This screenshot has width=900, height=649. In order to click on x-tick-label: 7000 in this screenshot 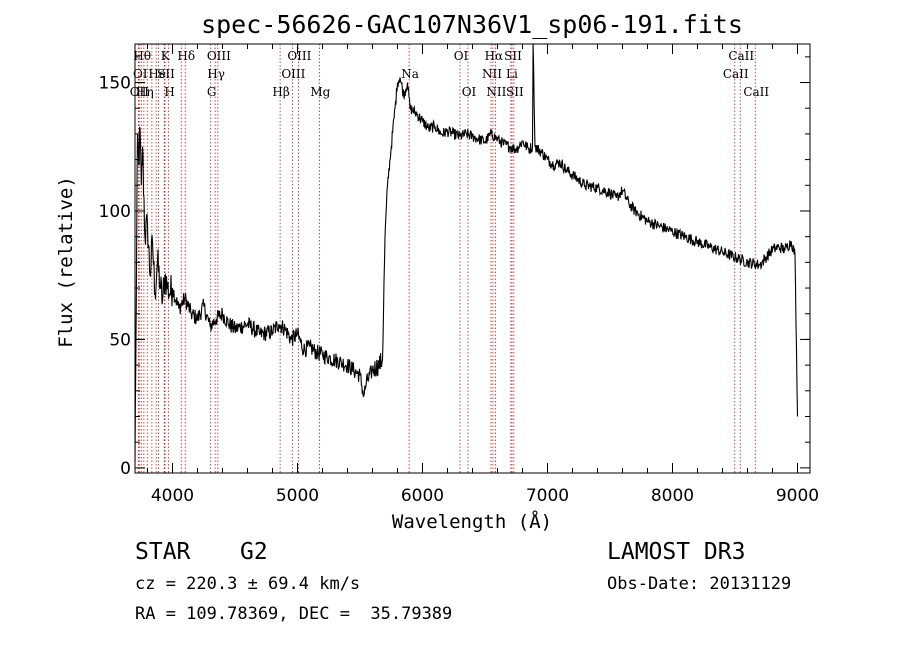, I will do `click(547, 496)`.